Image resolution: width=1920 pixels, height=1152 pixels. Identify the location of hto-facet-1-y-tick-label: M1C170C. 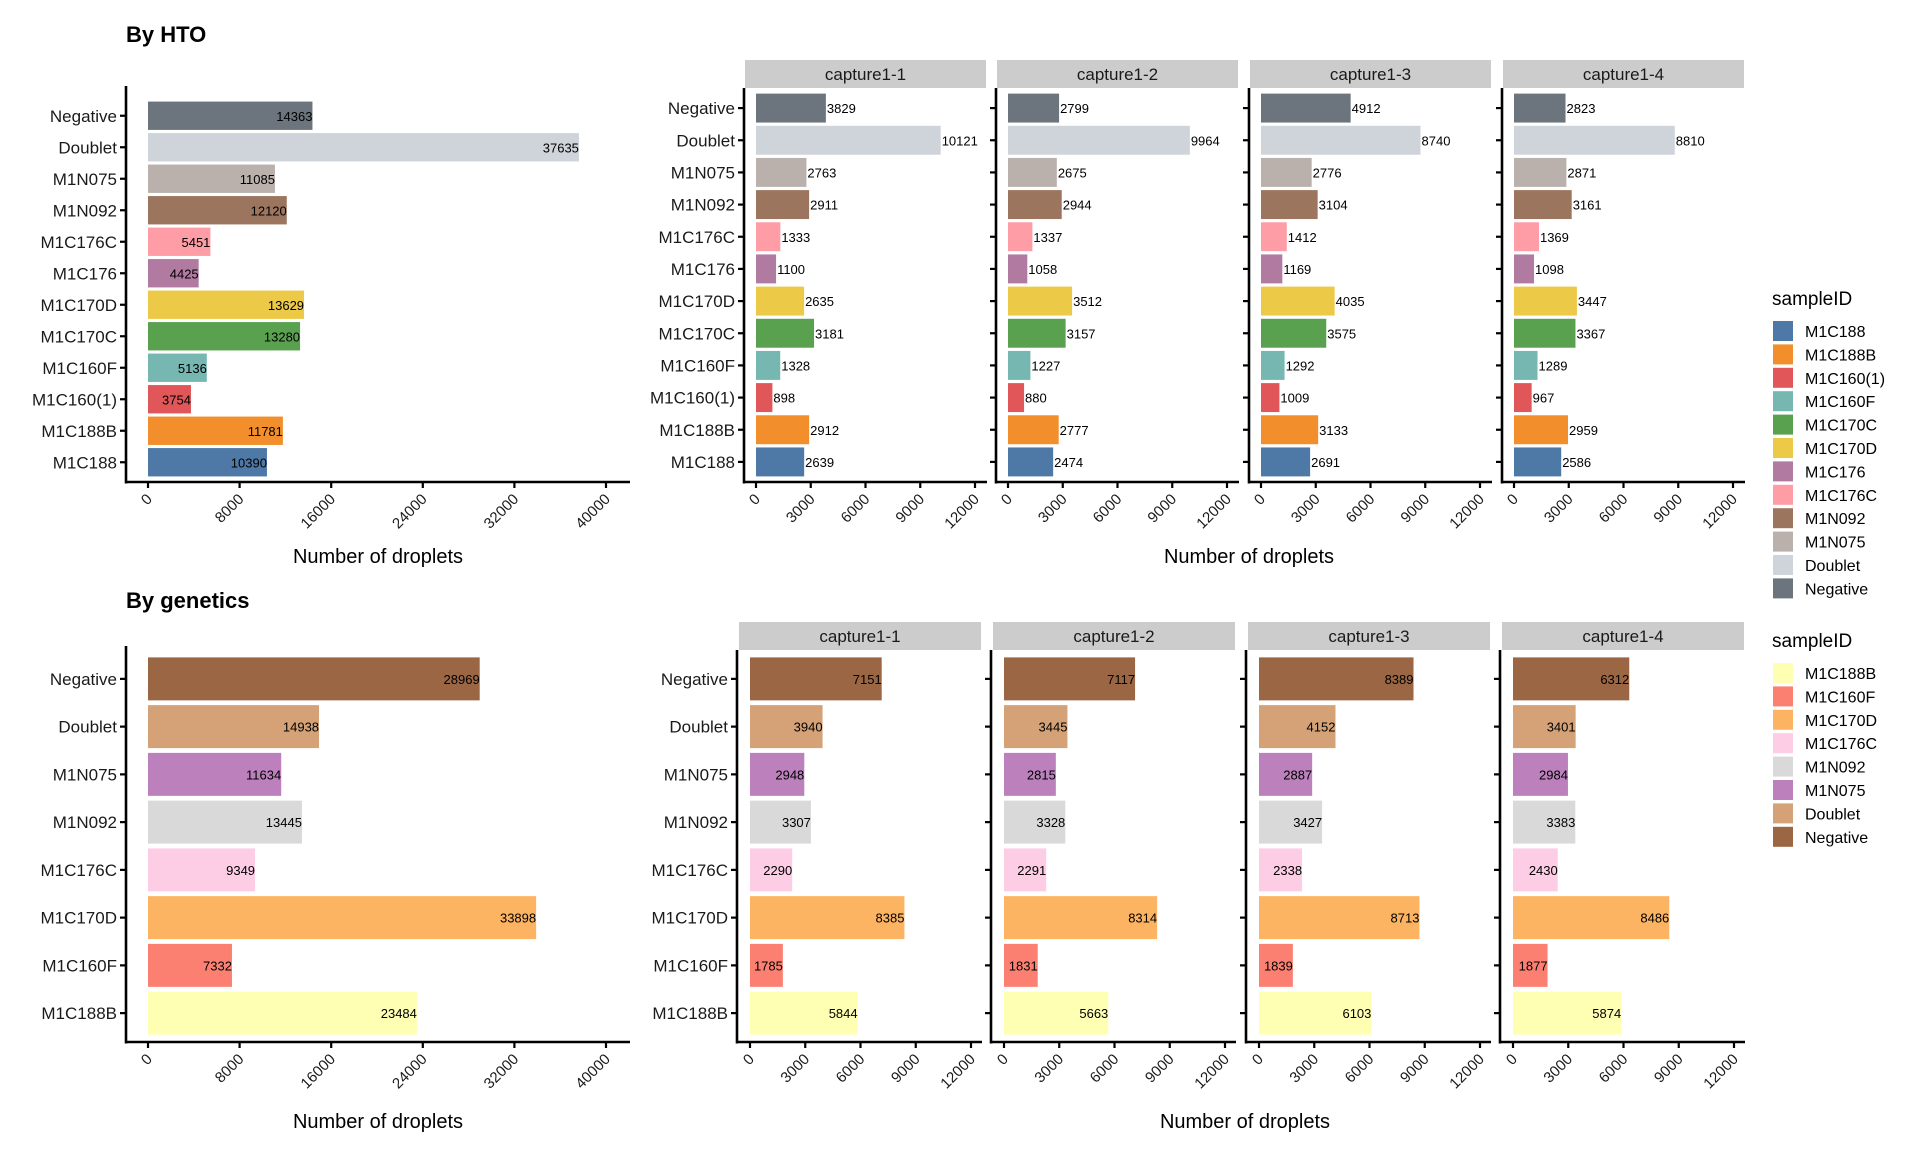
(696, 333).